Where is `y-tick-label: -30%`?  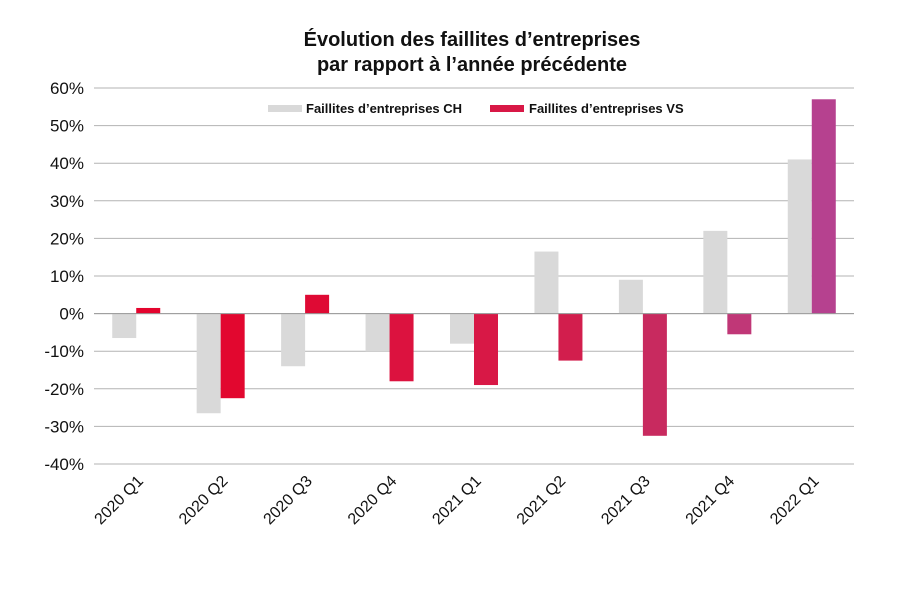 y-tick-label: -30% is located at coordinates (64, 426).